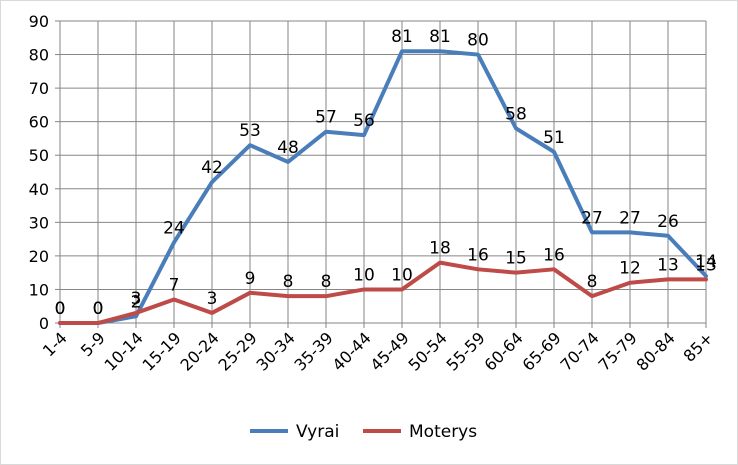 The height and width of the screenshot is (465, 738). Describe the element at coordinates (39, 122) in the screenshot. I see `y-tick-label: 60` at that location.